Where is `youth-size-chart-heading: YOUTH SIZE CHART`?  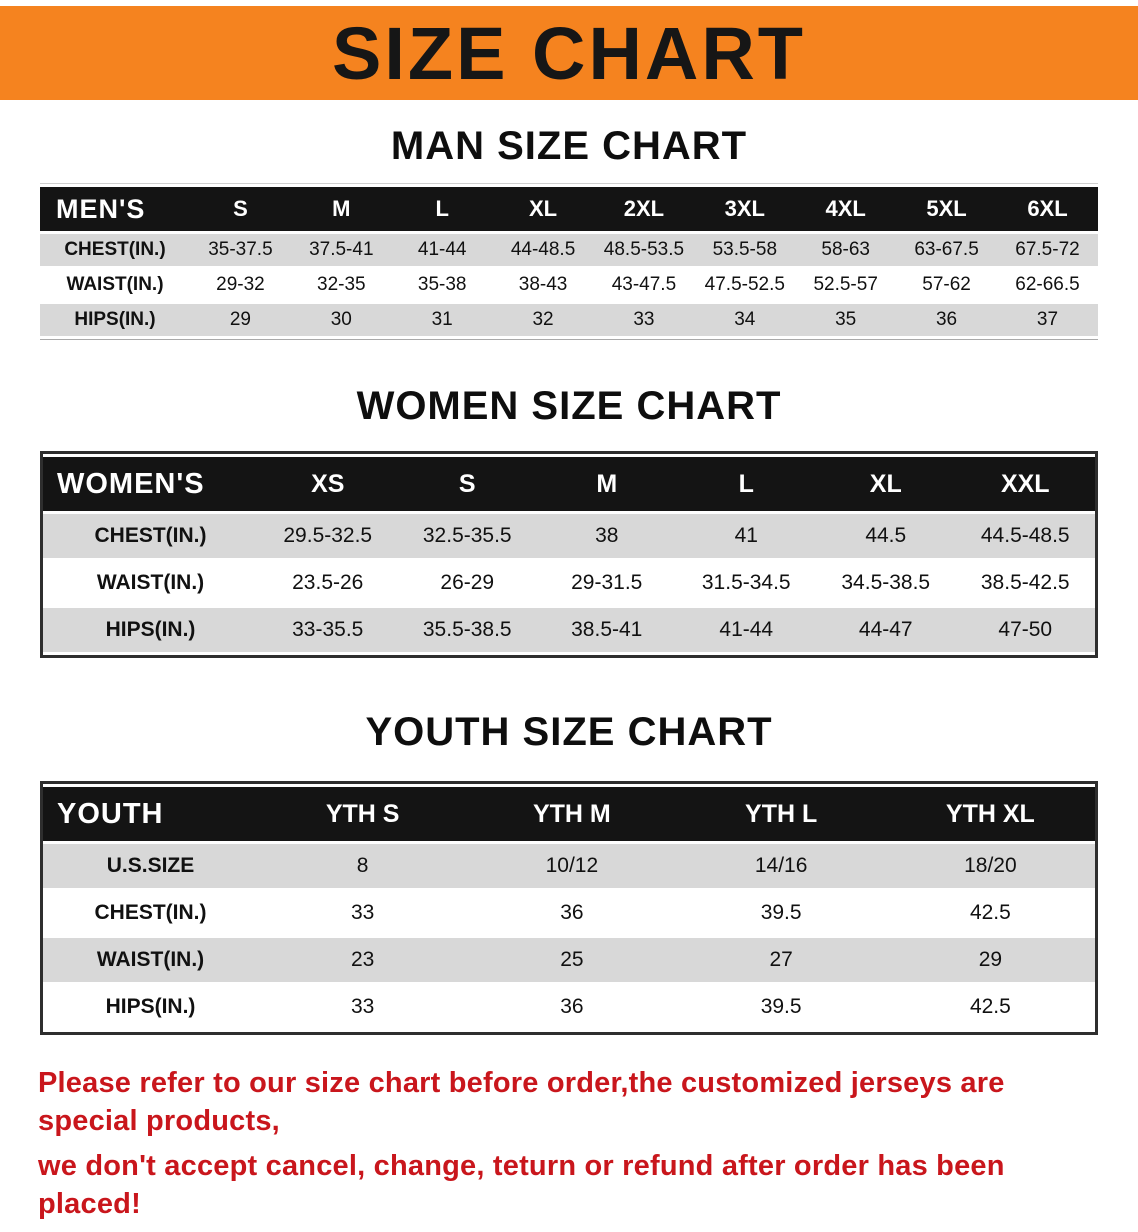
youth-size-chart-heading: YOUTH SIZE CHART is located at coordinates (569, 732).